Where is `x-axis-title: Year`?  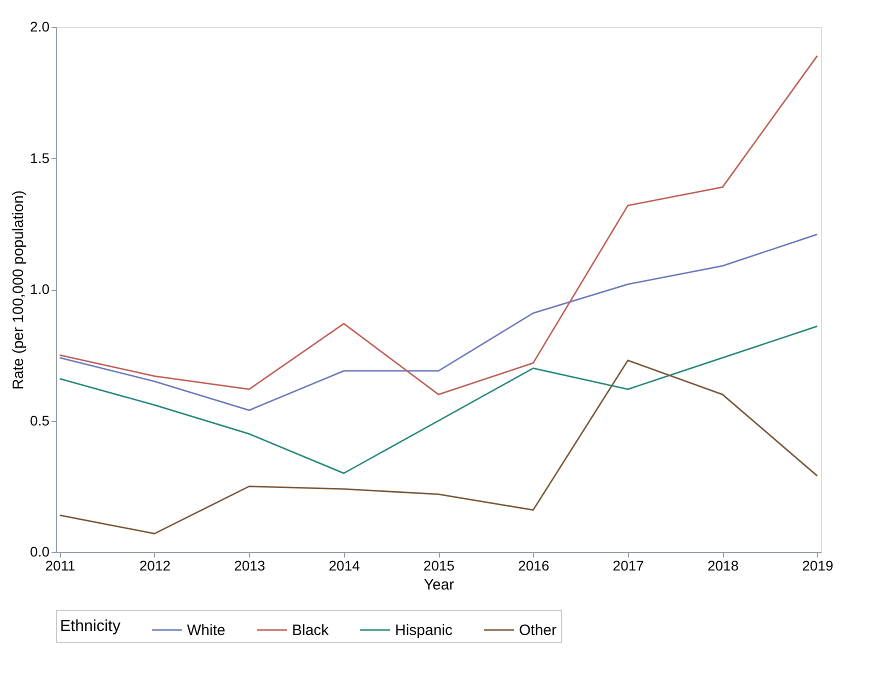 x-axis-title: Year is located at coordinates (439, 585).